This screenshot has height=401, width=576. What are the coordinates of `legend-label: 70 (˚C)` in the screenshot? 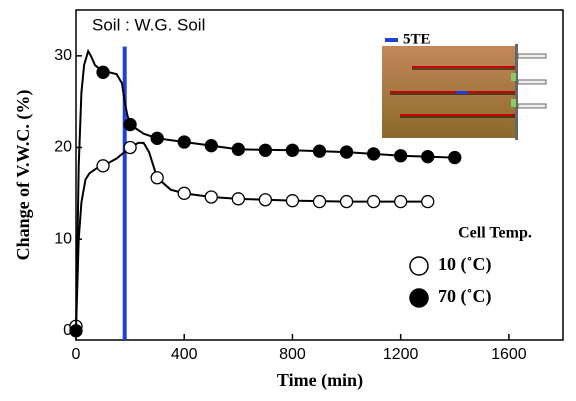 It's located at (464, 296).